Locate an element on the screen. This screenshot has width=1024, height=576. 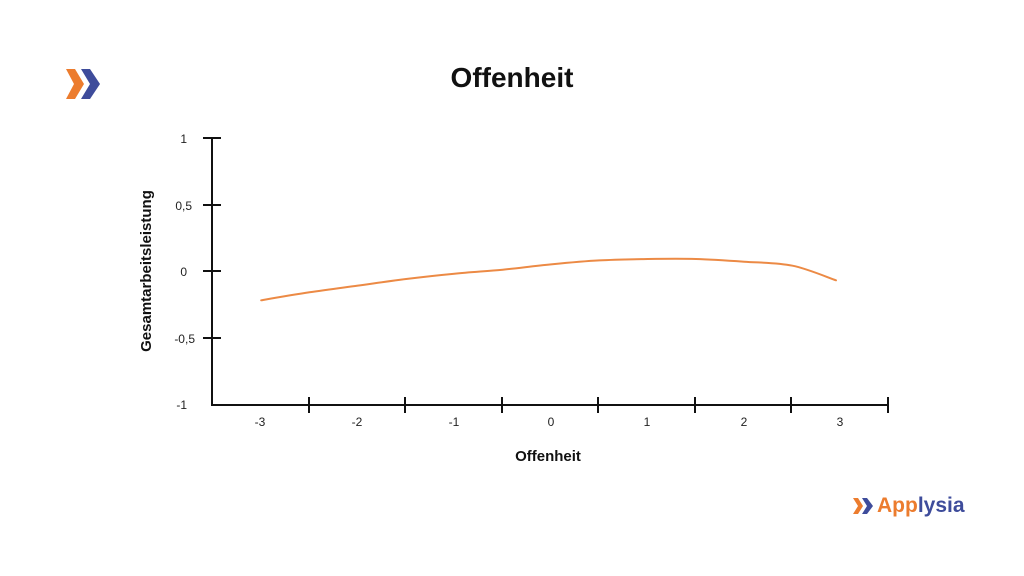
brand-name-part1: App is located at coordinates (897, 505).